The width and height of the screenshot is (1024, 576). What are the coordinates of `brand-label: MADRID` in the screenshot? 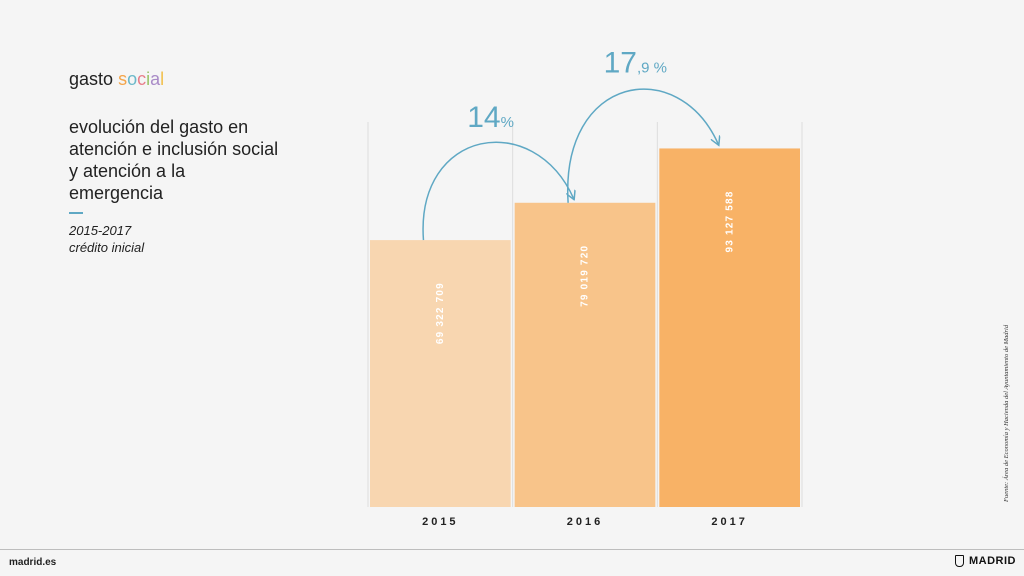 It's located at (992, 561).